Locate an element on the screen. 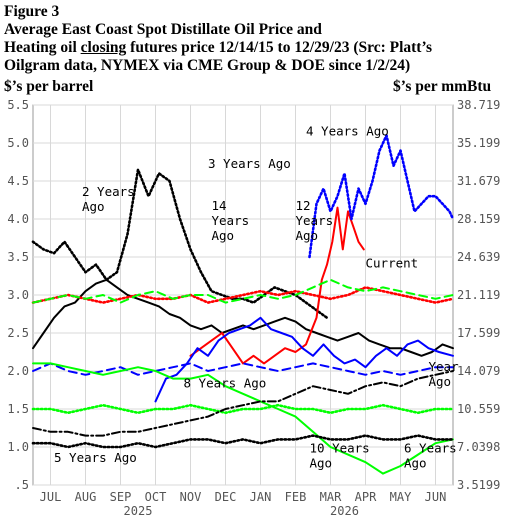  y-tick-right: 10.559 is located at coordinates (478, 409).